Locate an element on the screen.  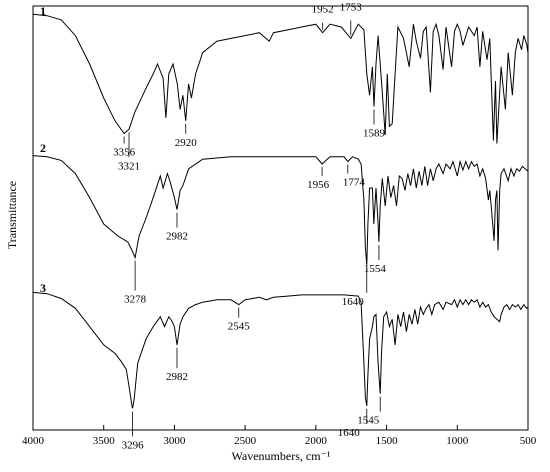
peak-label-1-3321: 3321 is located at coordinates (129, 166).